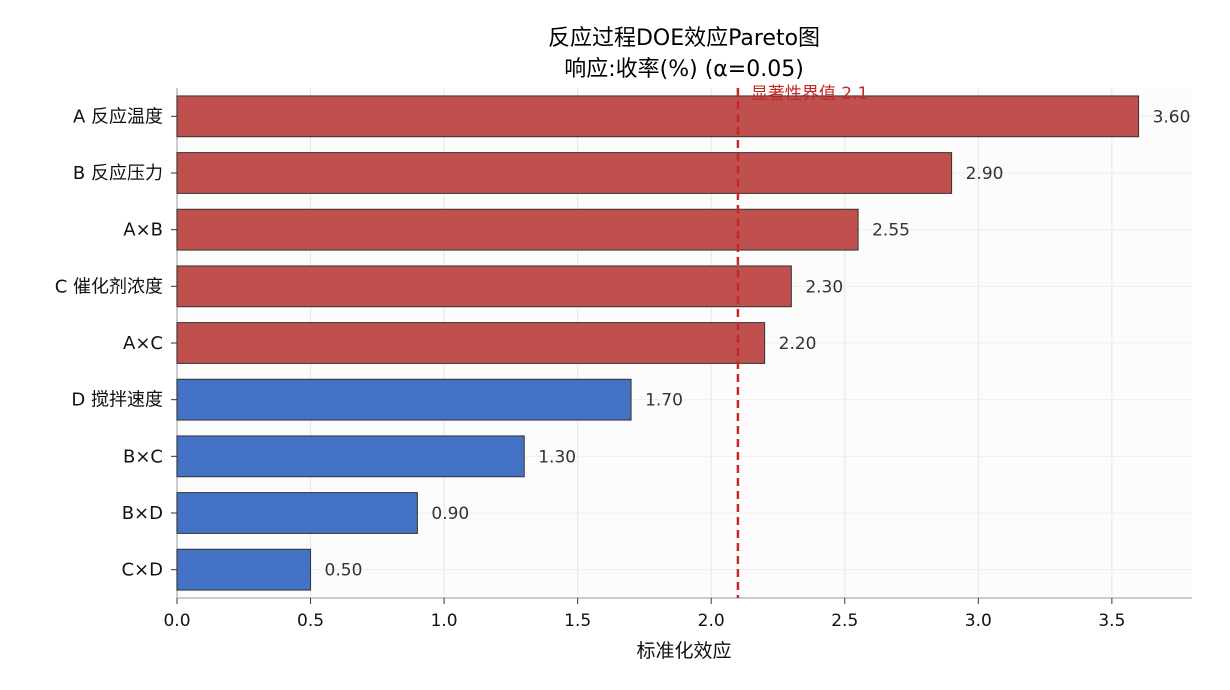 This screenshot has height=690, width=1230. I want to click on bar-value-label: 1.70, so click(664, 401).